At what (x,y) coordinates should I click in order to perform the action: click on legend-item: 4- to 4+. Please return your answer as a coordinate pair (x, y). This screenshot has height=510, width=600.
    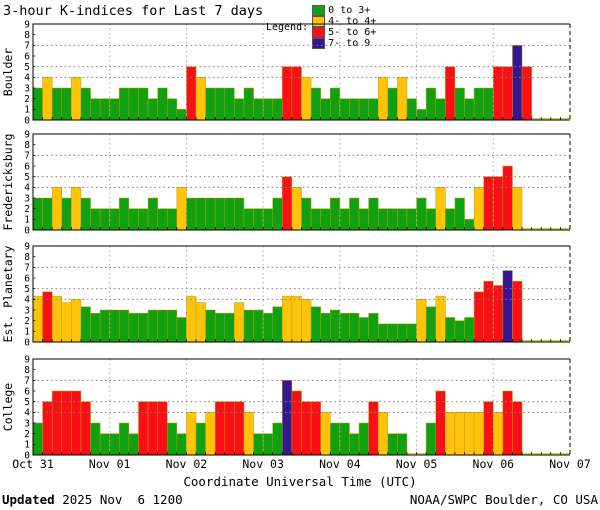
    Looking at the image, I should click on (344, 21).